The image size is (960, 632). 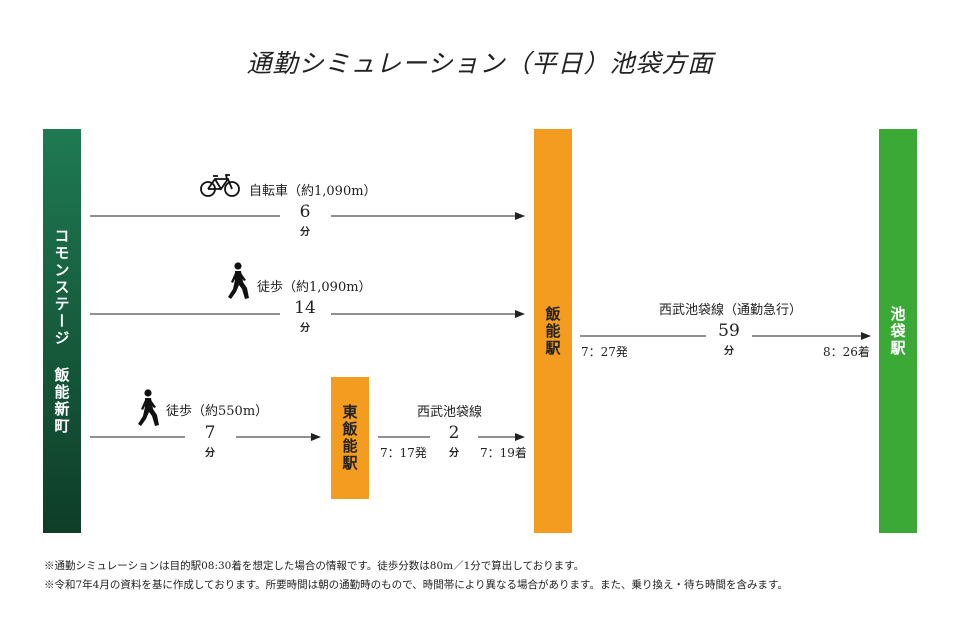 I want to click on seibu-express-depart-time: 7：27発, so click(x=604, y=352).